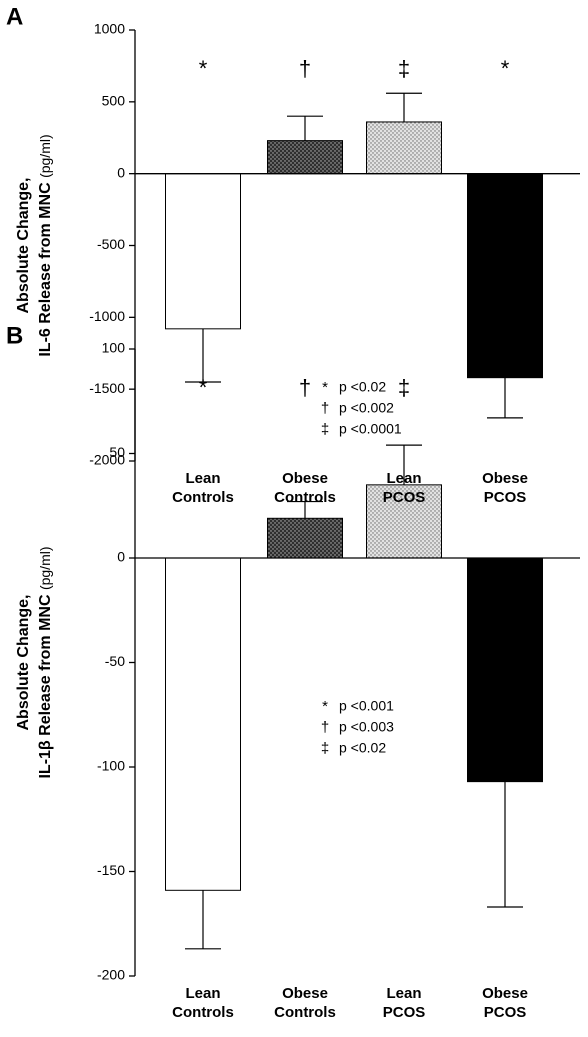 The height and width of the screenshot is (1037, 588). I want to click on legend-text: p <0.002, so click(366, 408).